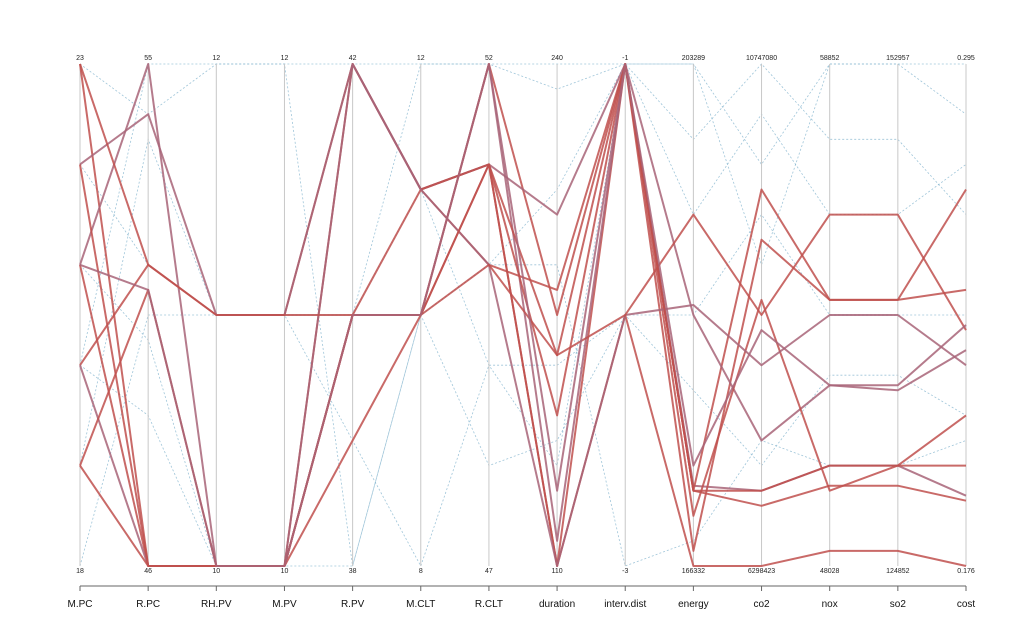  I want to click on axis-min-label-R.PV: 38, so click(353, 571).